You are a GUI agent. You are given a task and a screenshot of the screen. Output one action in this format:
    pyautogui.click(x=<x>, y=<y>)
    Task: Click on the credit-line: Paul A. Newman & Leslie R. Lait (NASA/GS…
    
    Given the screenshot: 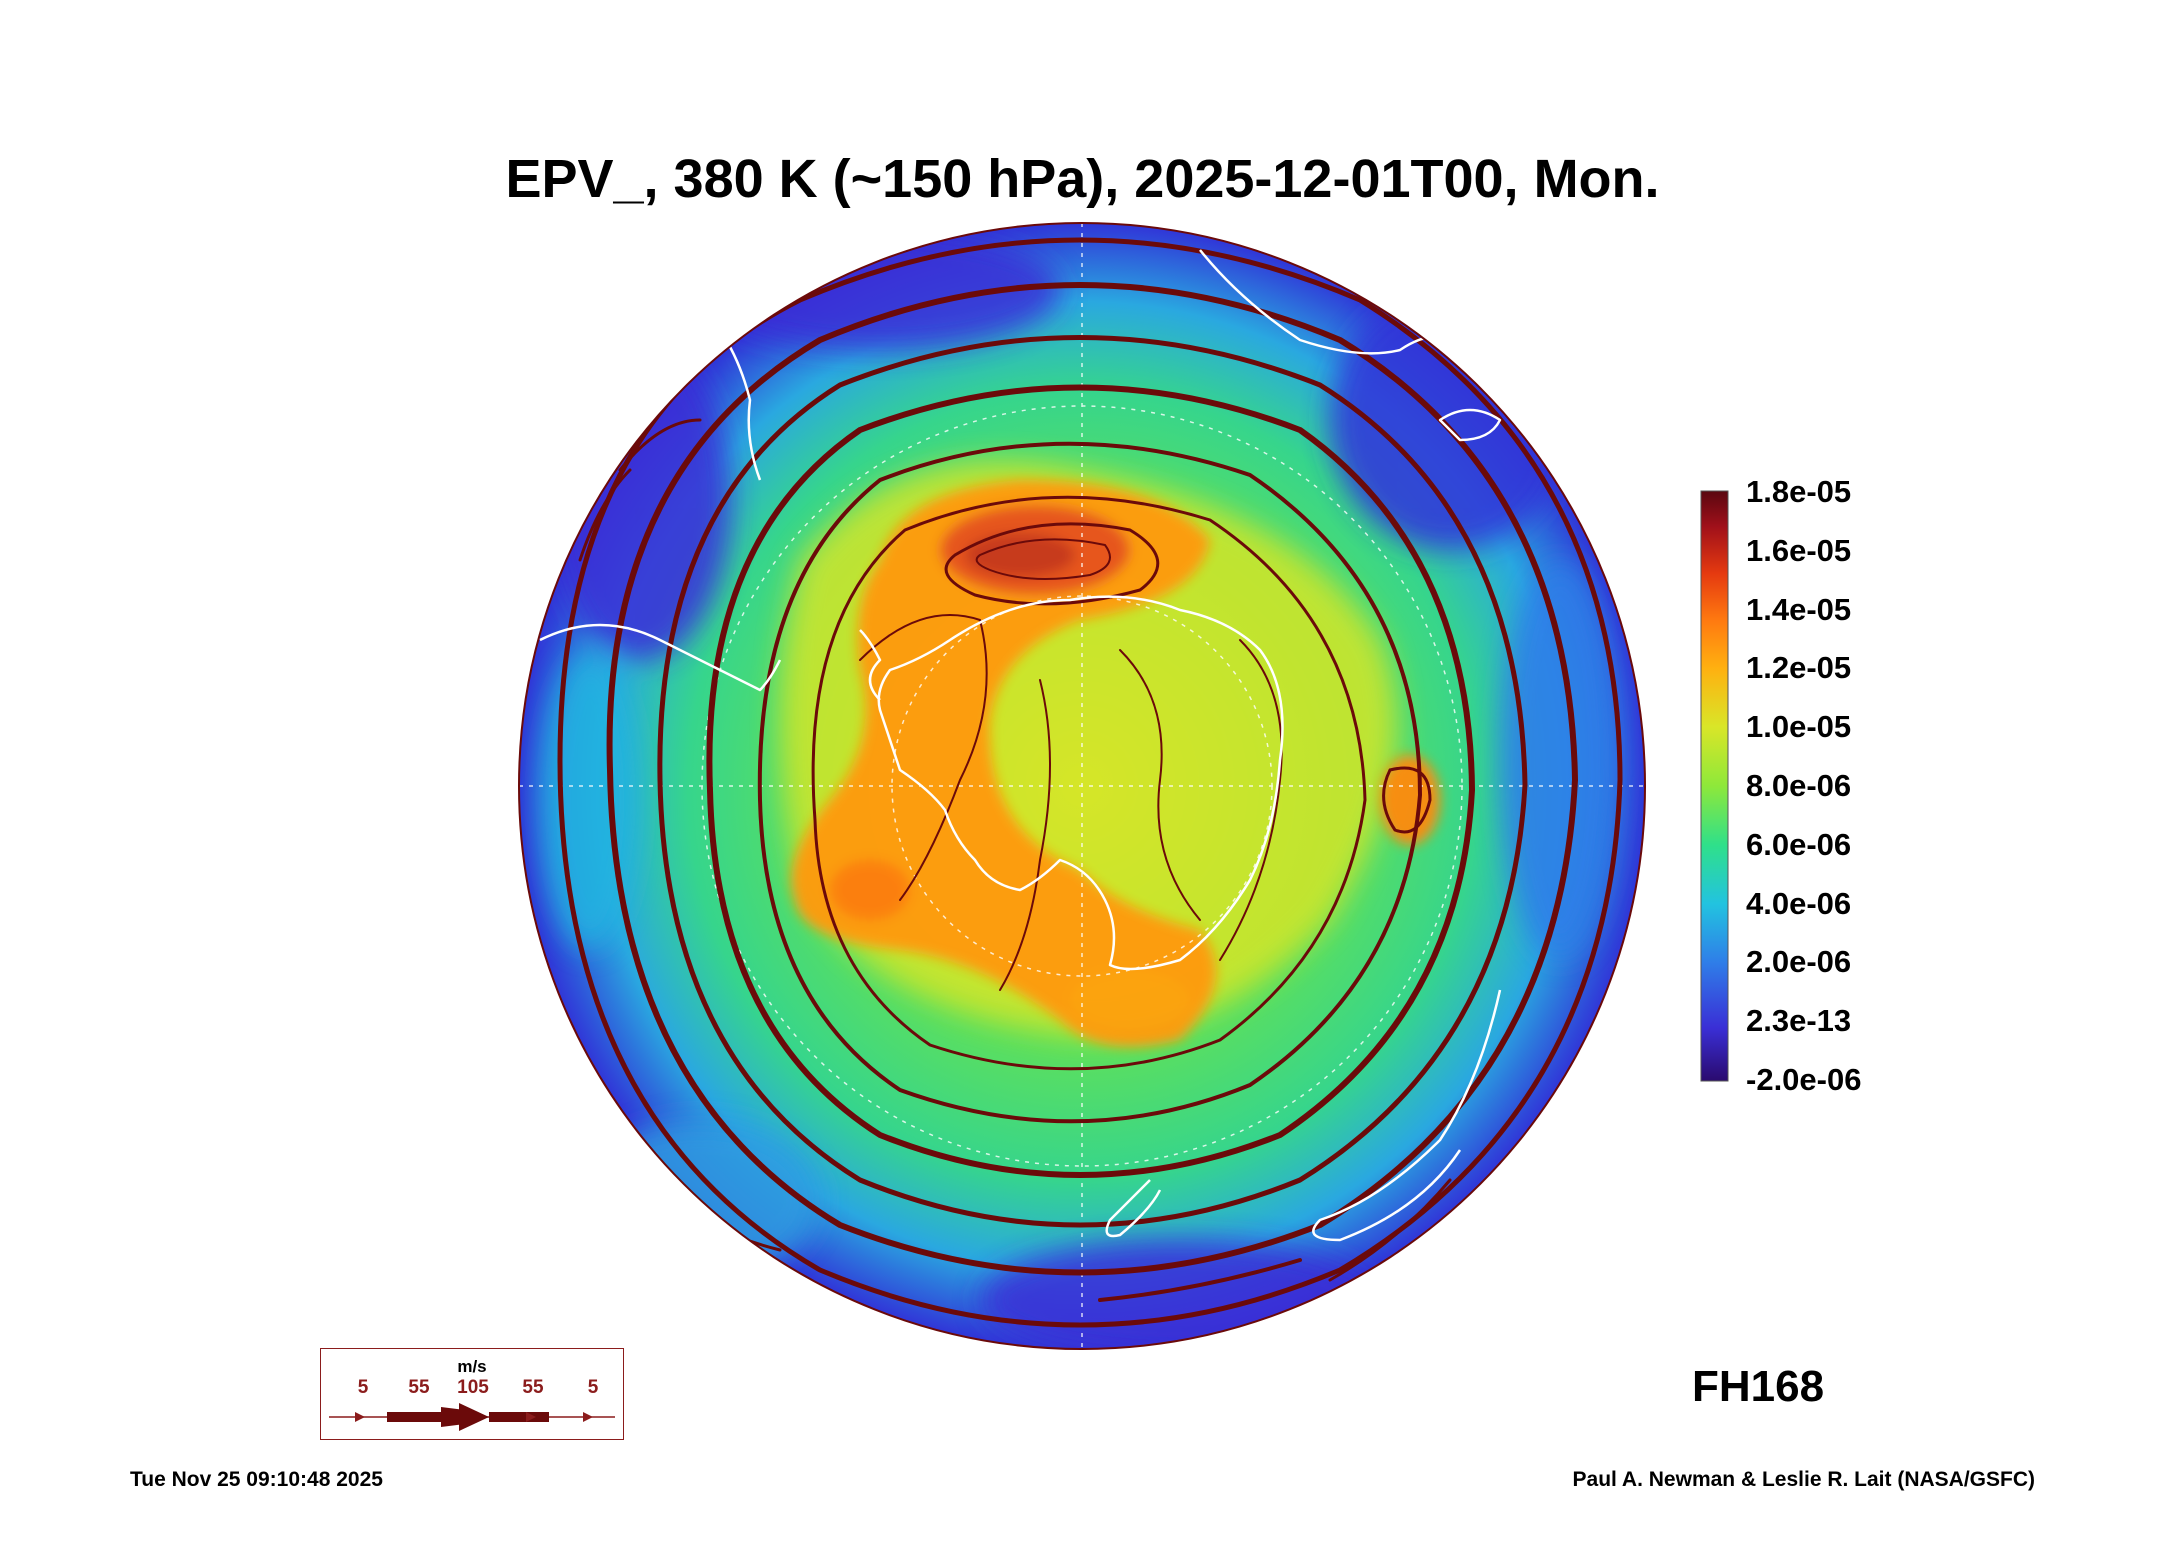 What is the action you would take?
    pyautogui.click(x=1803, y=1479)
    